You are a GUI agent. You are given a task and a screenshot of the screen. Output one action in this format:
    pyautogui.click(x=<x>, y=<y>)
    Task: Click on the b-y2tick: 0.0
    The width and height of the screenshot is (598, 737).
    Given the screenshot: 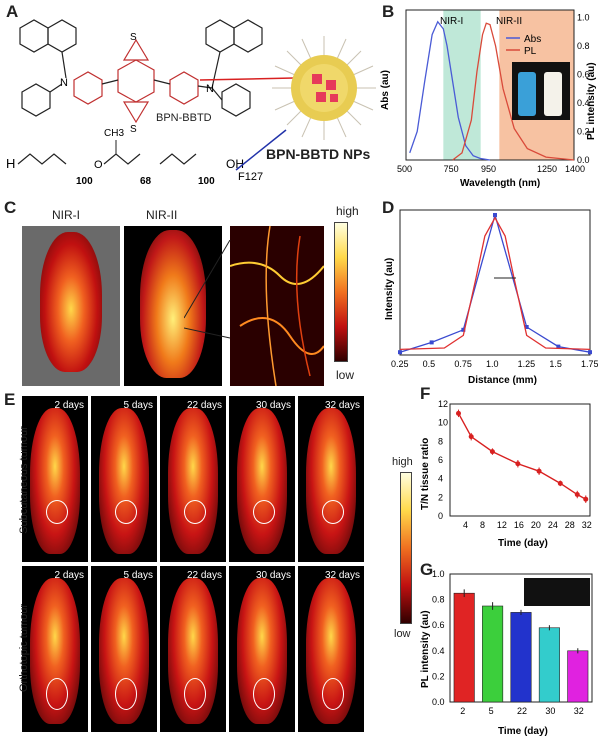 What is the action you would take?
    pyautogui.click(x=583, y=160)
    